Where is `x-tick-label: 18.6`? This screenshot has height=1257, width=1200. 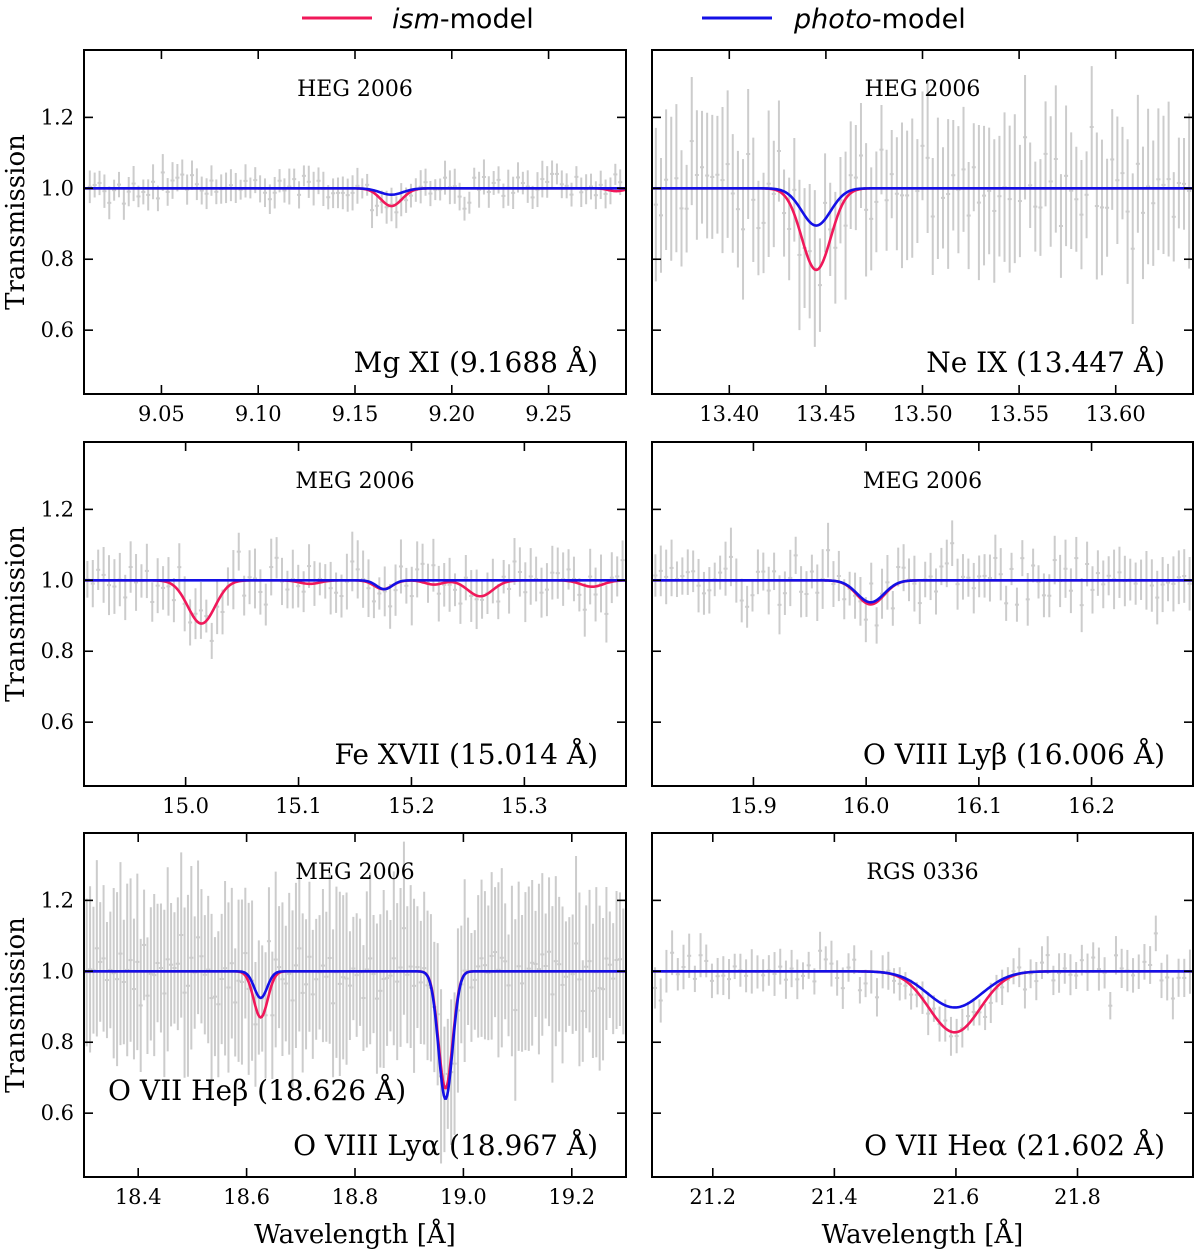 x-tick-label: 18.6 is located at coordinates (246, 1197).